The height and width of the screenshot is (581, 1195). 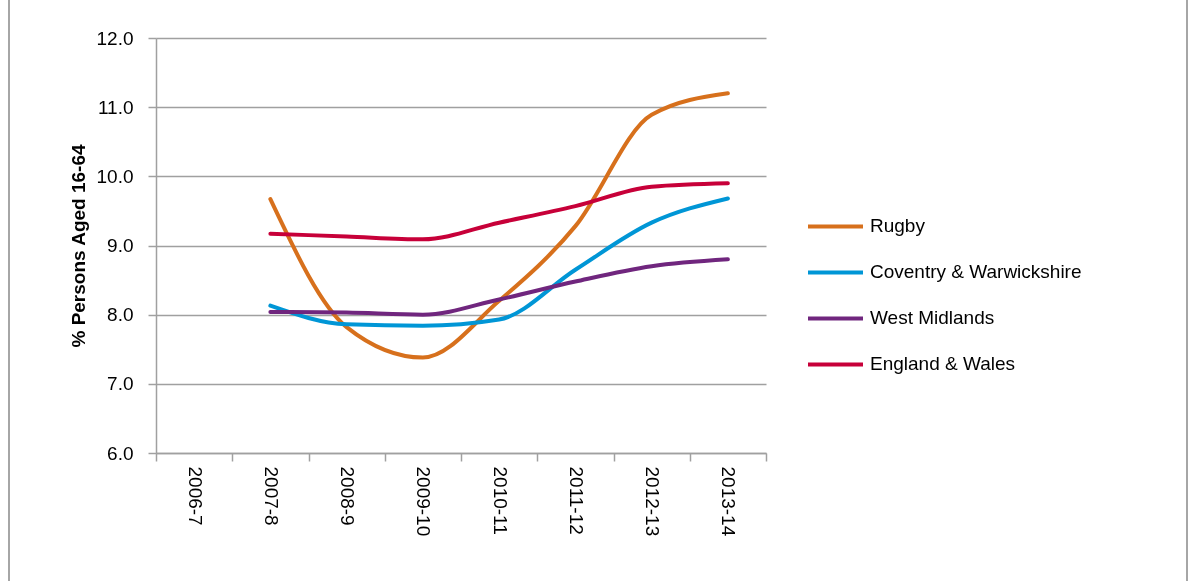 What do you see at coordinates (976, 272) in the screenshot?
I see `legend-label: Coventry & Warwickshire` at bounding box center [976, 272].